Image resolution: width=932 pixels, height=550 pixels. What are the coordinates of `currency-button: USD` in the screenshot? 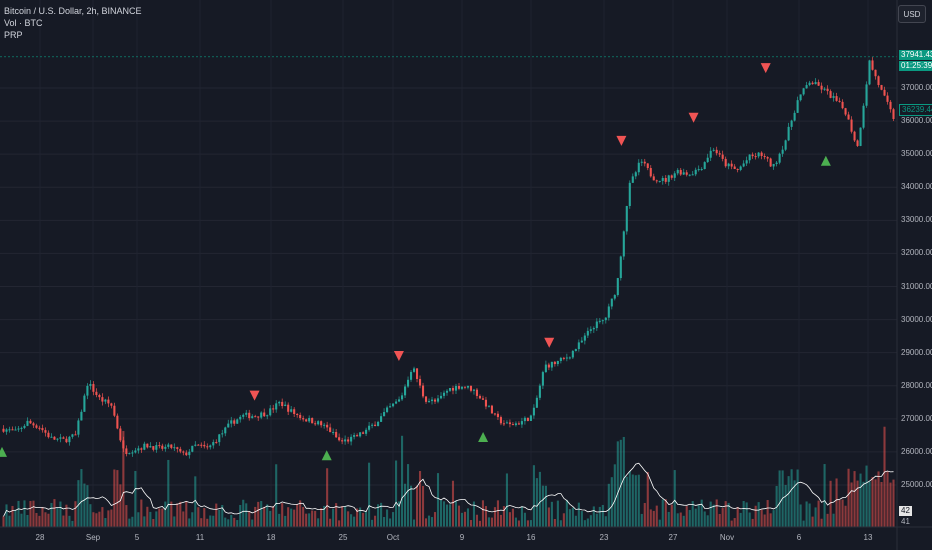 It's located at (912, 14).